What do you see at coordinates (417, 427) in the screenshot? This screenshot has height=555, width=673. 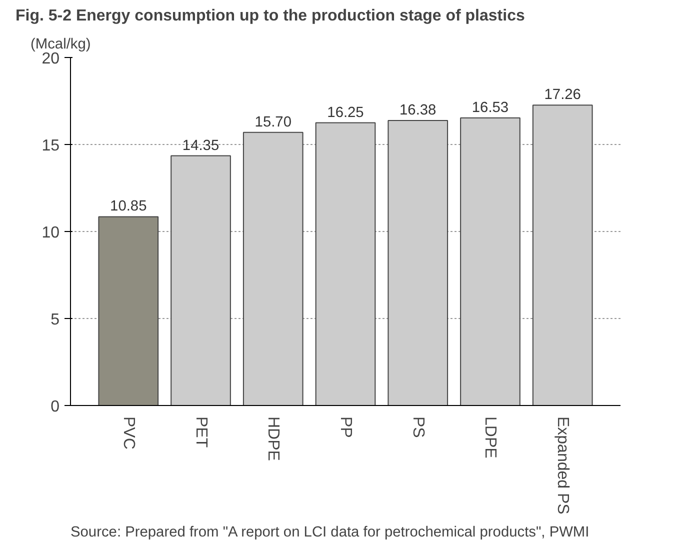 I see `x-tick-label: PS` at bounding box center [417, 427].